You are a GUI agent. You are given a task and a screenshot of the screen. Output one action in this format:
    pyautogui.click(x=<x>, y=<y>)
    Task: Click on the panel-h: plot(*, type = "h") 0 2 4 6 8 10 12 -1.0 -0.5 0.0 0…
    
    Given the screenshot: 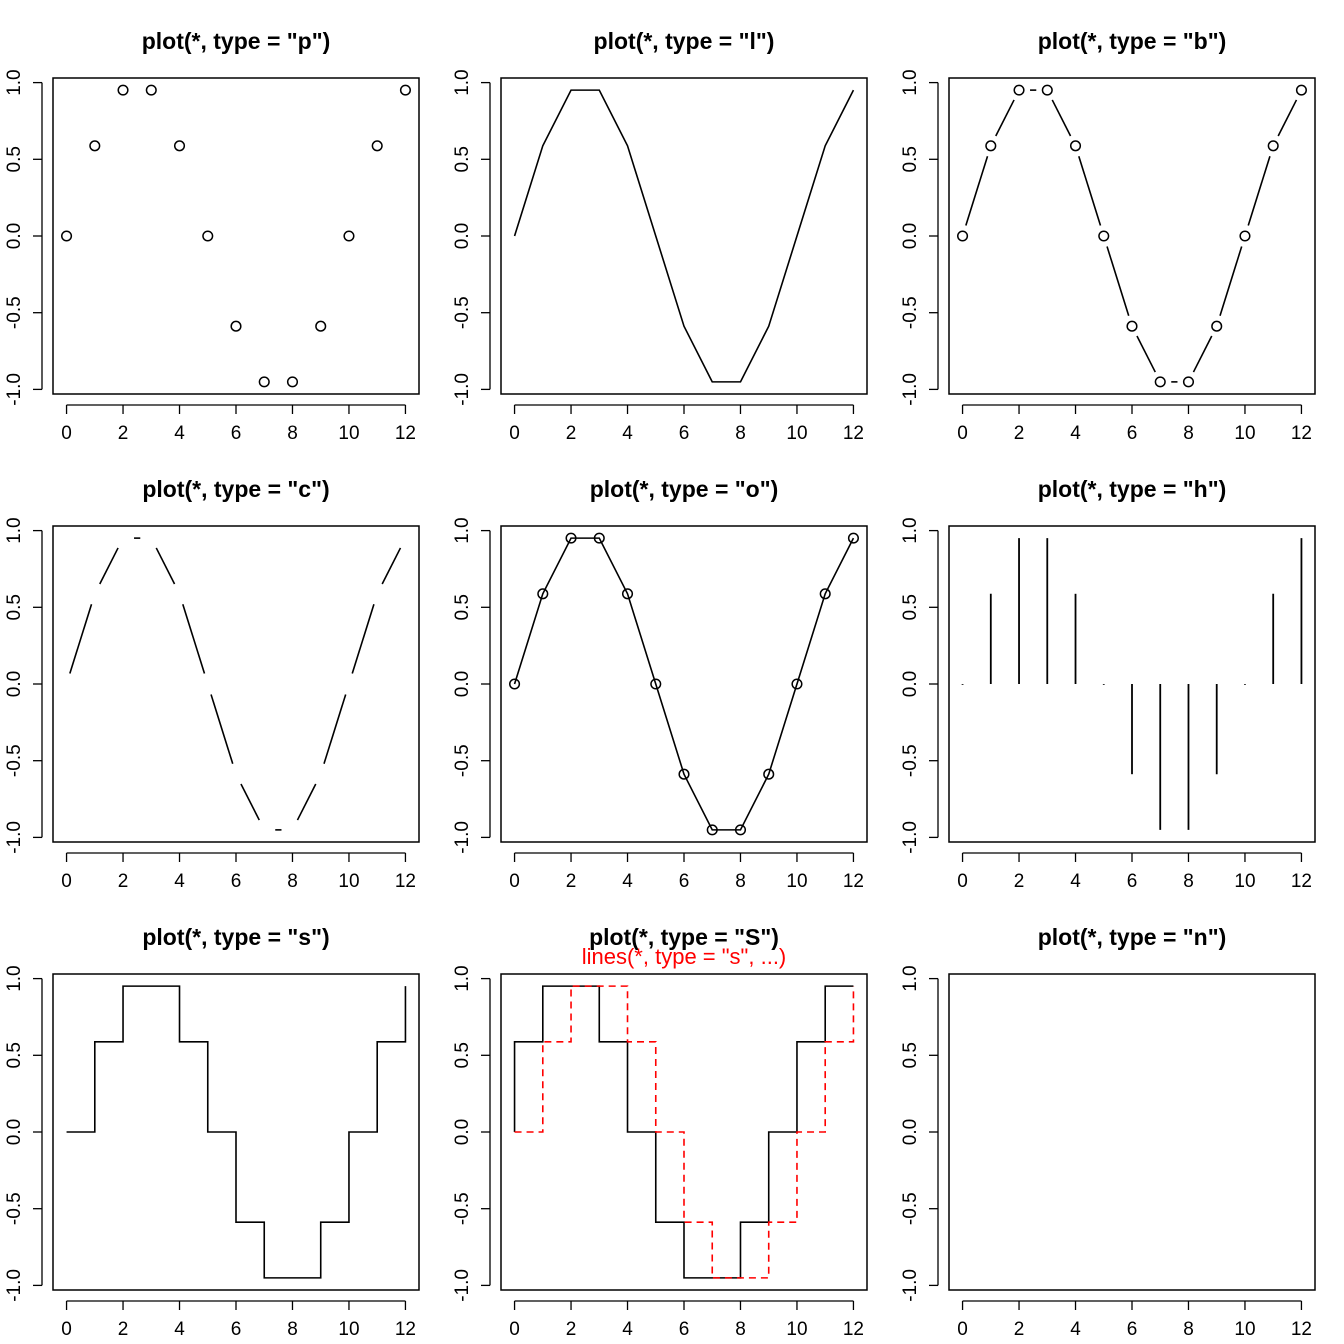 What is the action you would take?
    pyautogui.click(x=1108, y=684)
    